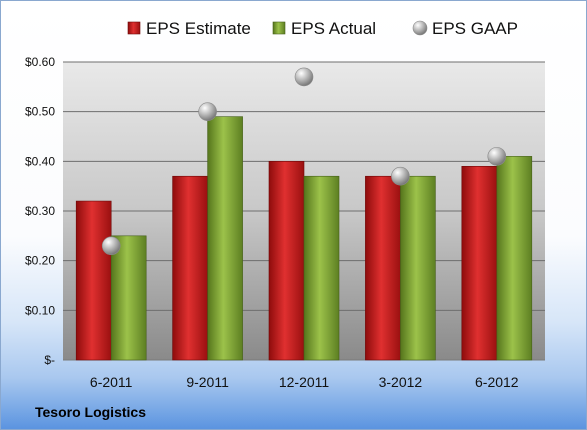  I want to click on y-tick-label: $-, so click(49, 360).